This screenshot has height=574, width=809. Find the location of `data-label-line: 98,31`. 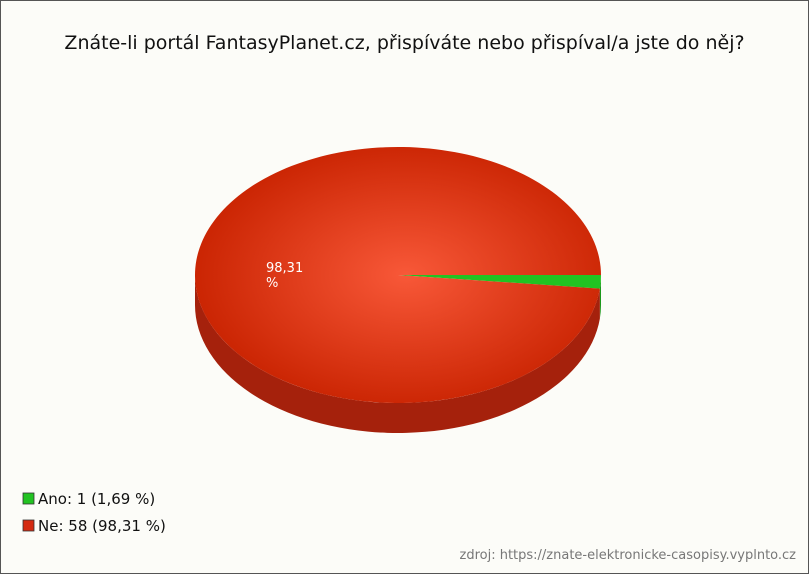

data-label-line: 98,31 is located at coordinates (284, 268).